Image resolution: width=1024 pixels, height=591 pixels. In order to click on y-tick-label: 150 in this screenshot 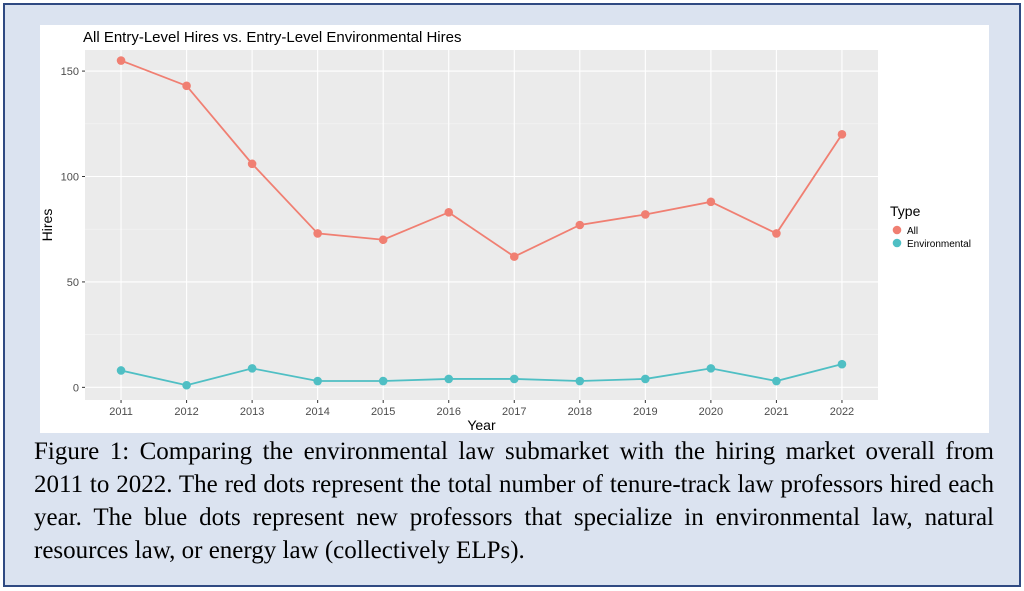, I will do `click(70, 72)`.